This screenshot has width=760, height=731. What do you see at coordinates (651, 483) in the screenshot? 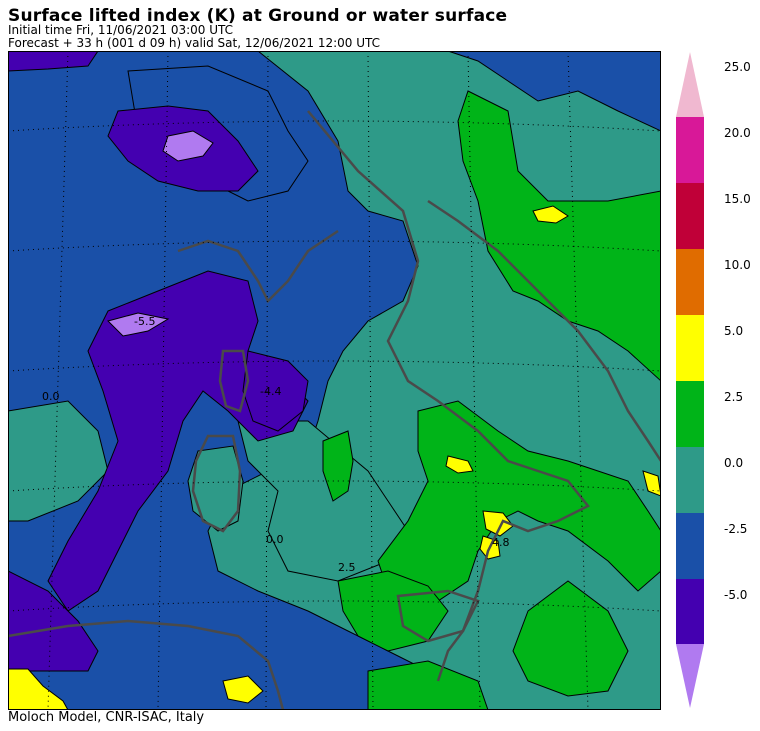
I see `region-yellow-albania` at bounding box center [651, 483].